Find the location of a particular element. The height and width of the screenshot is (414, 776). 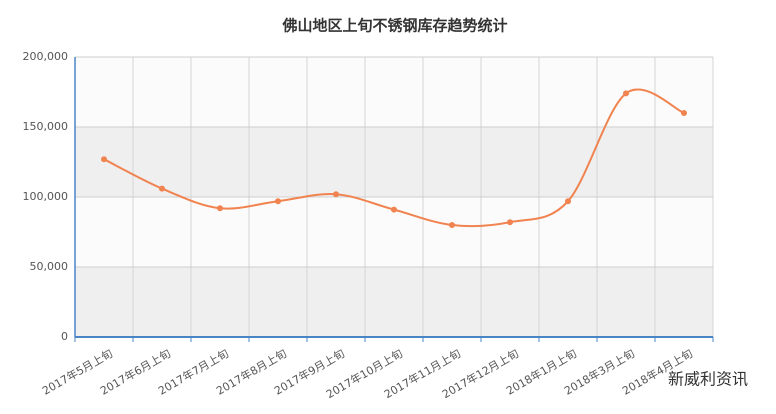

chart-title: 佛山地区上旬不锈钢库存趋势统计 is located at coordinates (394, 26).